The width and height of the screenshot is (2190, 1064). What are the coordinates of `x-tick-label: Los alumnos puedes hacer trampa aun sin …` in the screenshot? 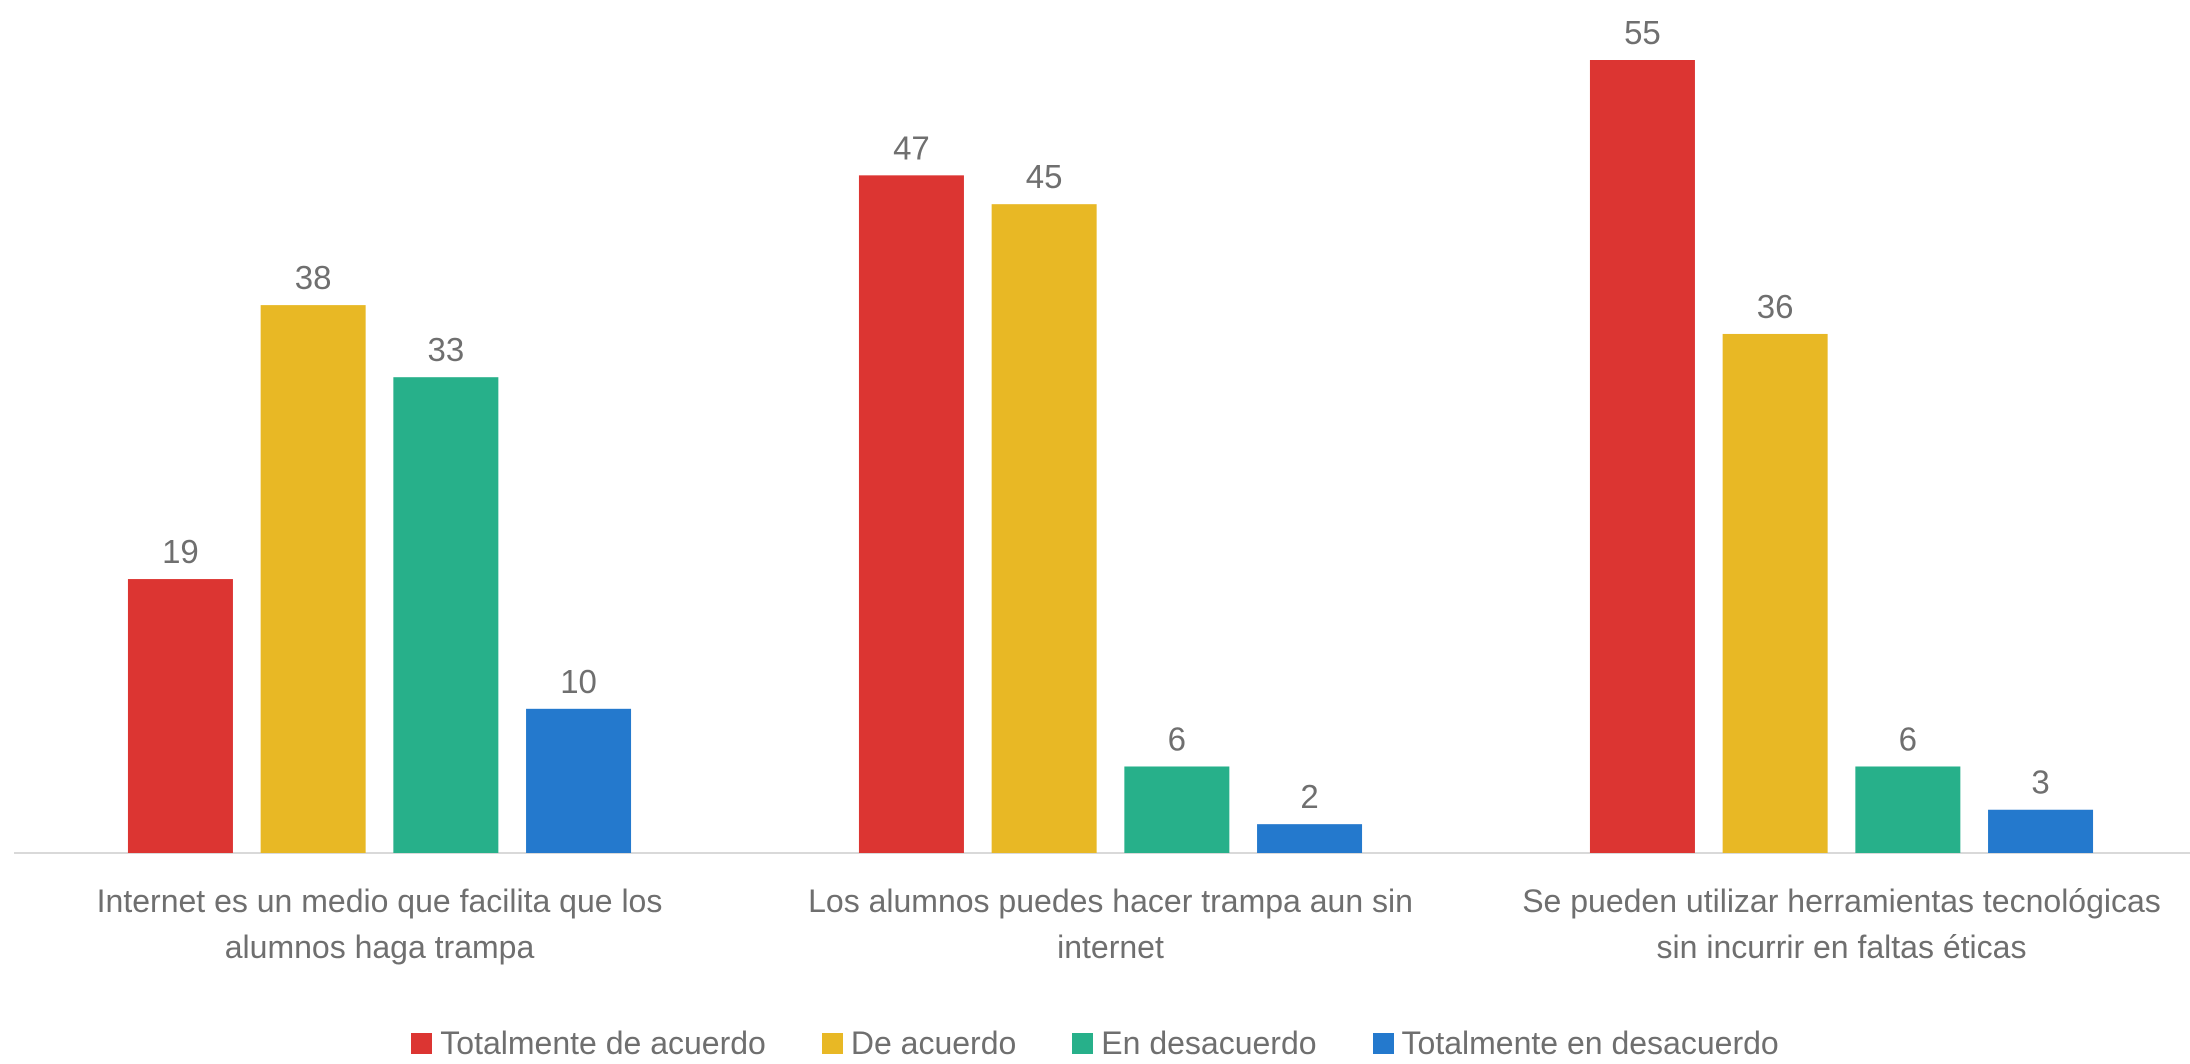 It's located at (1110, 924).